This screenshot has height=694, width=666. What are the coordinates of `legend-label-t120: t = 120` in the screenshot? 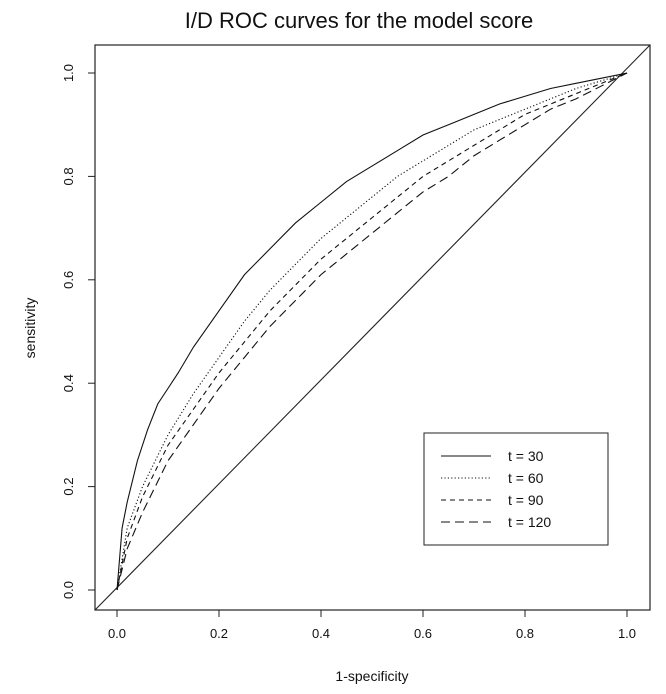 It's located at (529, 522).